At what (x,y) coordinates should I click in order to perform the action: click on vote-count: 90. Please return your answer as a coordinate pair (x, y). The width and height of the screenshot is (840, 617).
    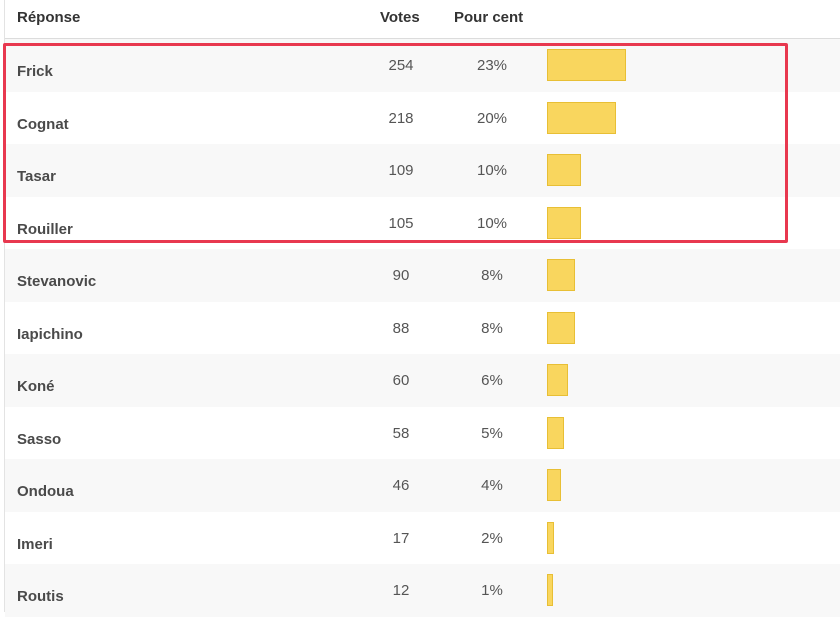
    Looking at the image, I should click on (401, 275).